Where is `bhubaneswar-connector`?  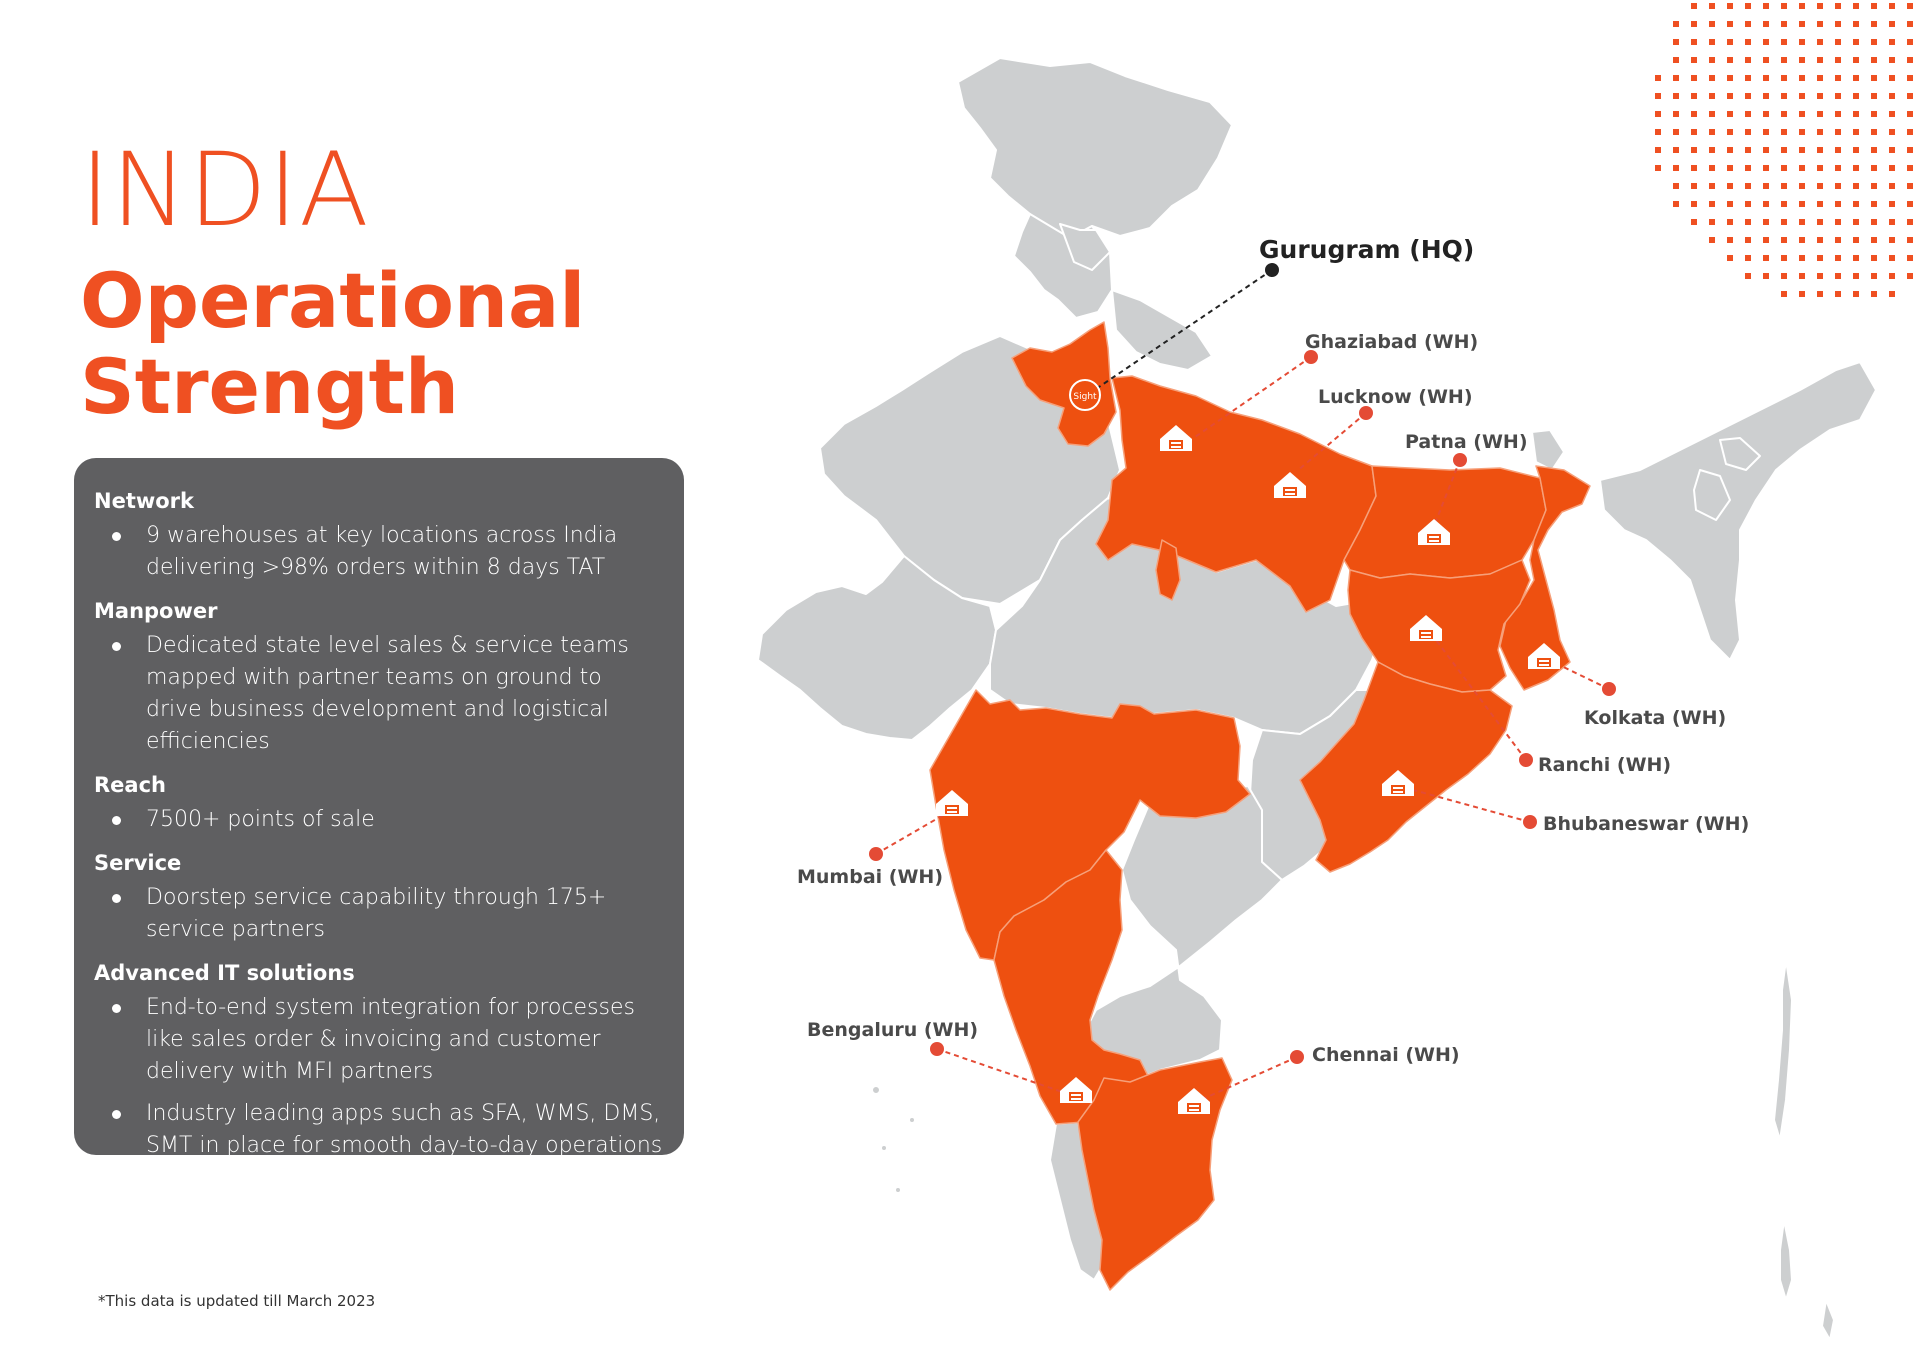
bhubaneswar-connector is located at coordinates (1468, 805).